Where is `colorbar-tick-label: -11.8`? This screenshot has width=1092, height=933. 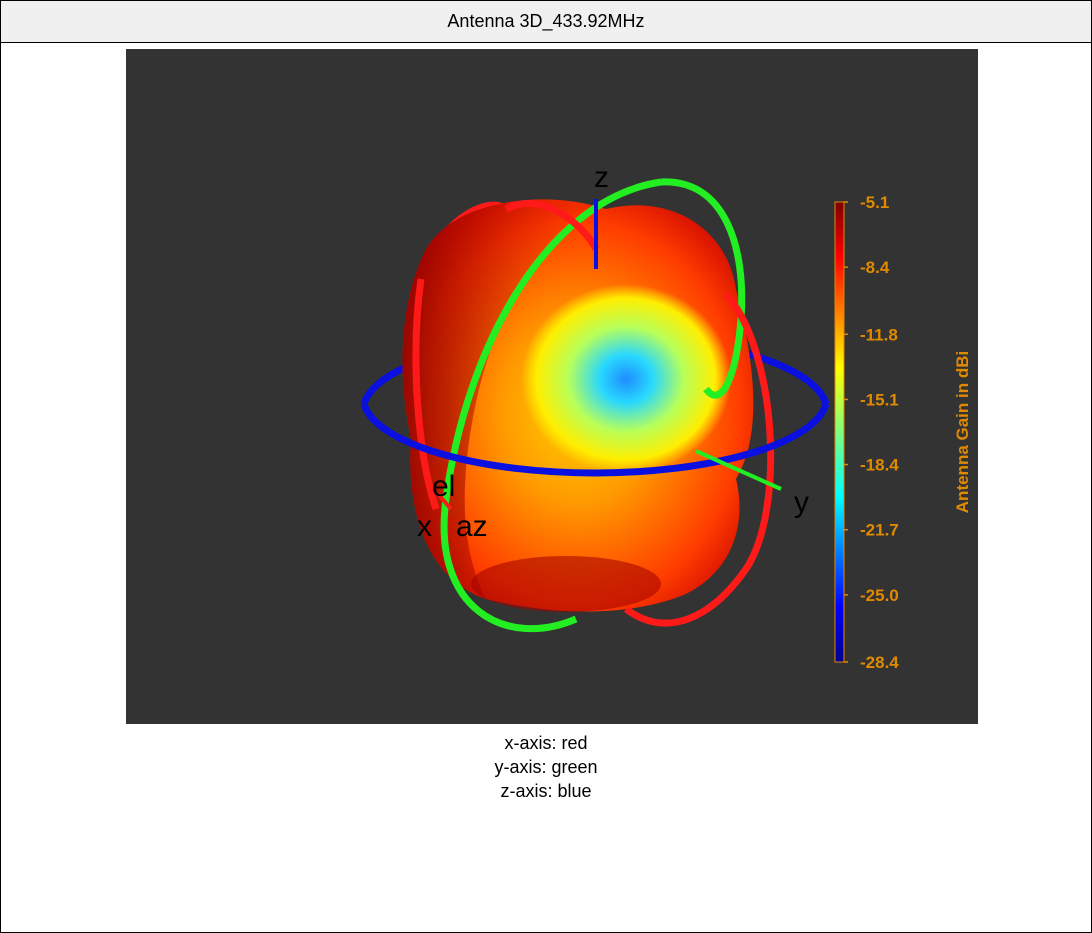
colorbar-tick-label: -11.8 is located at coordinates (879, 334).